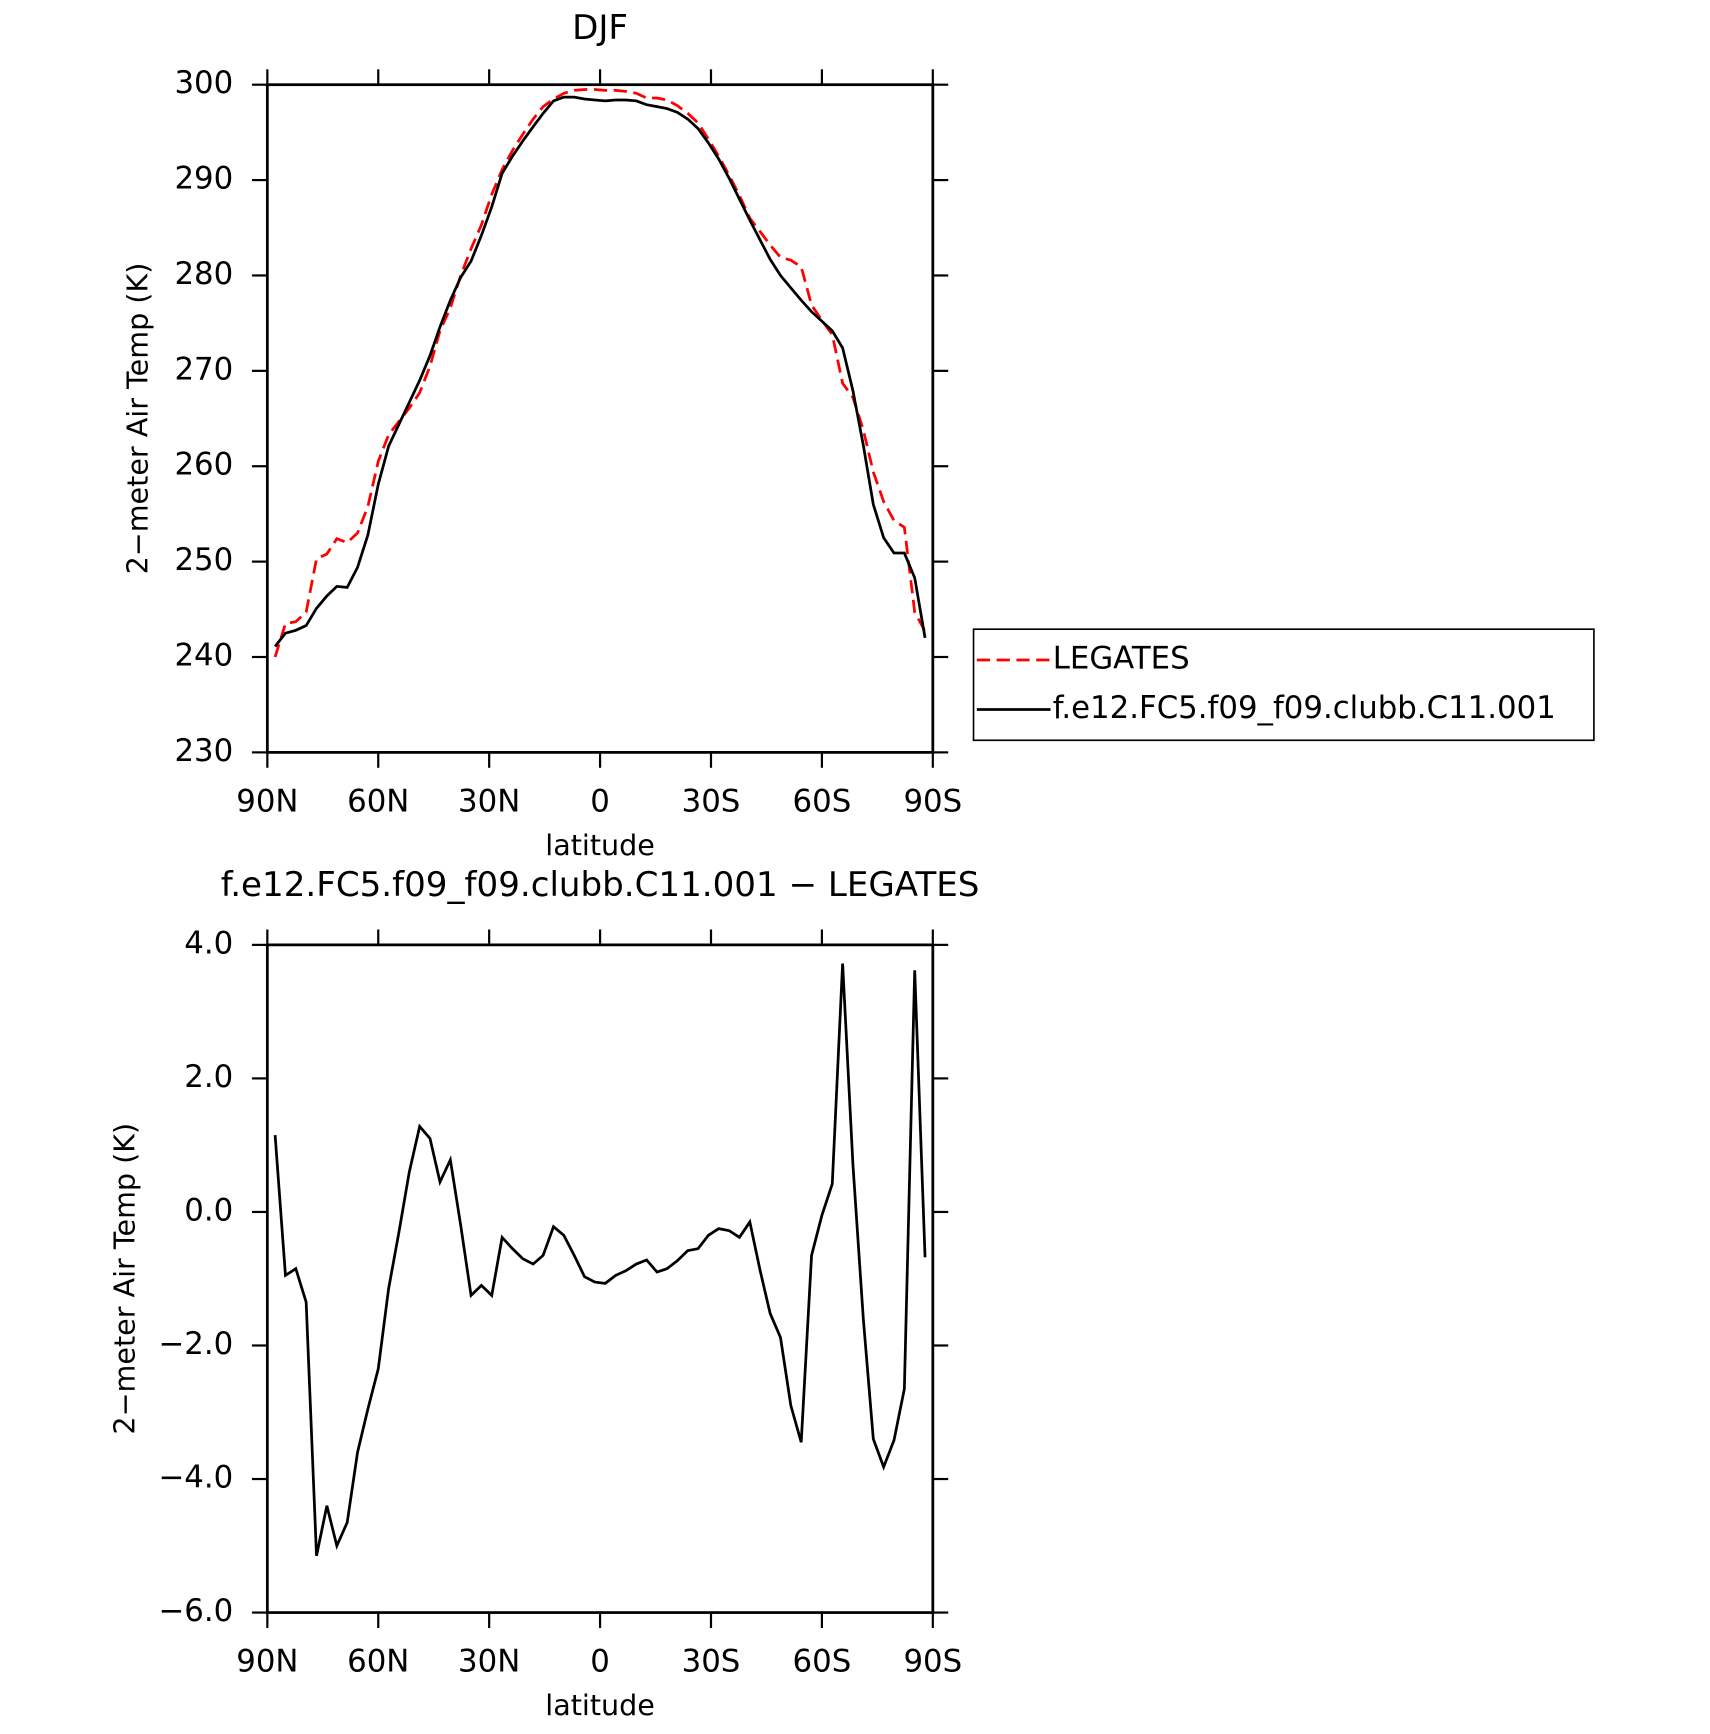  What do you see at coordinates (208, 1077) in the screenshot?
I see `y-tick-label: 2.0` at bounding box center [208, 1077].